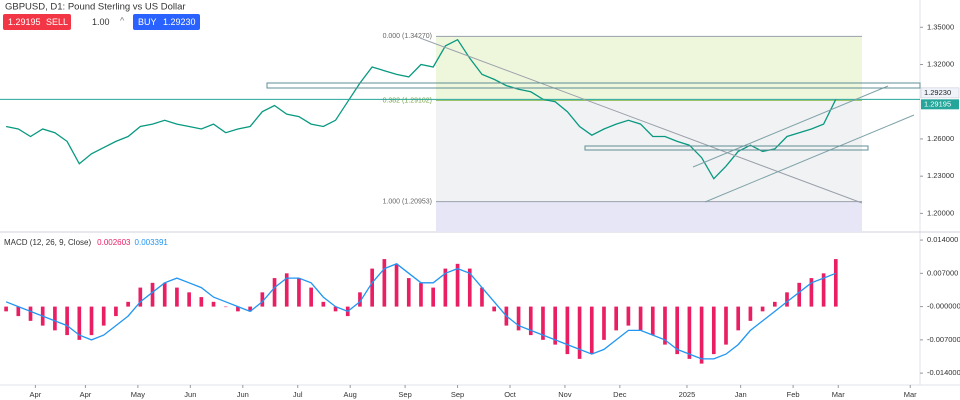 The image size is (960, 400). I want to click on fib-level-label: 0.000 (1.34270), so click(407, 36).